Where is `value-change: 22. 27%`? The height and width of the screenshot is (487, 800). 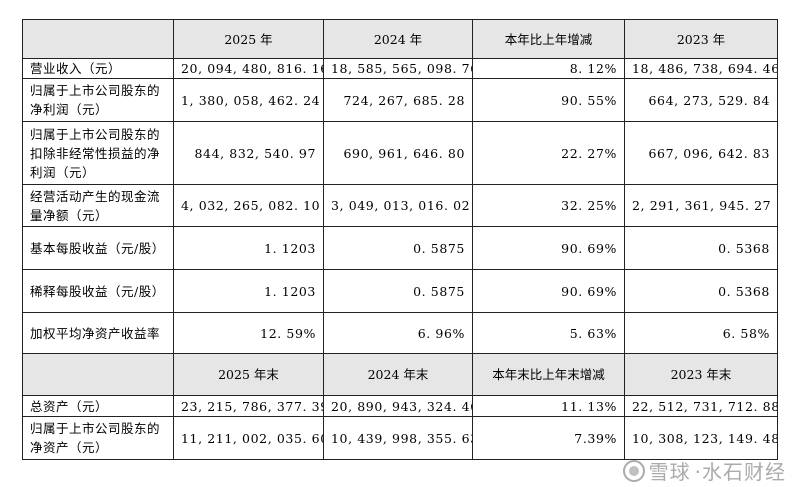
value-change: 22. 27% is located at coordinates (548, 153).